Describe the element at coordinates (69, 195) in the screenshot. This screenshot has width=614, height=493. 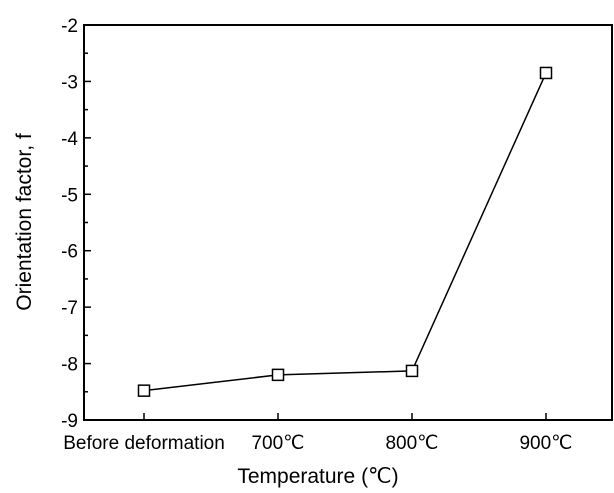
I see `y-tick-label: -5` at that location.